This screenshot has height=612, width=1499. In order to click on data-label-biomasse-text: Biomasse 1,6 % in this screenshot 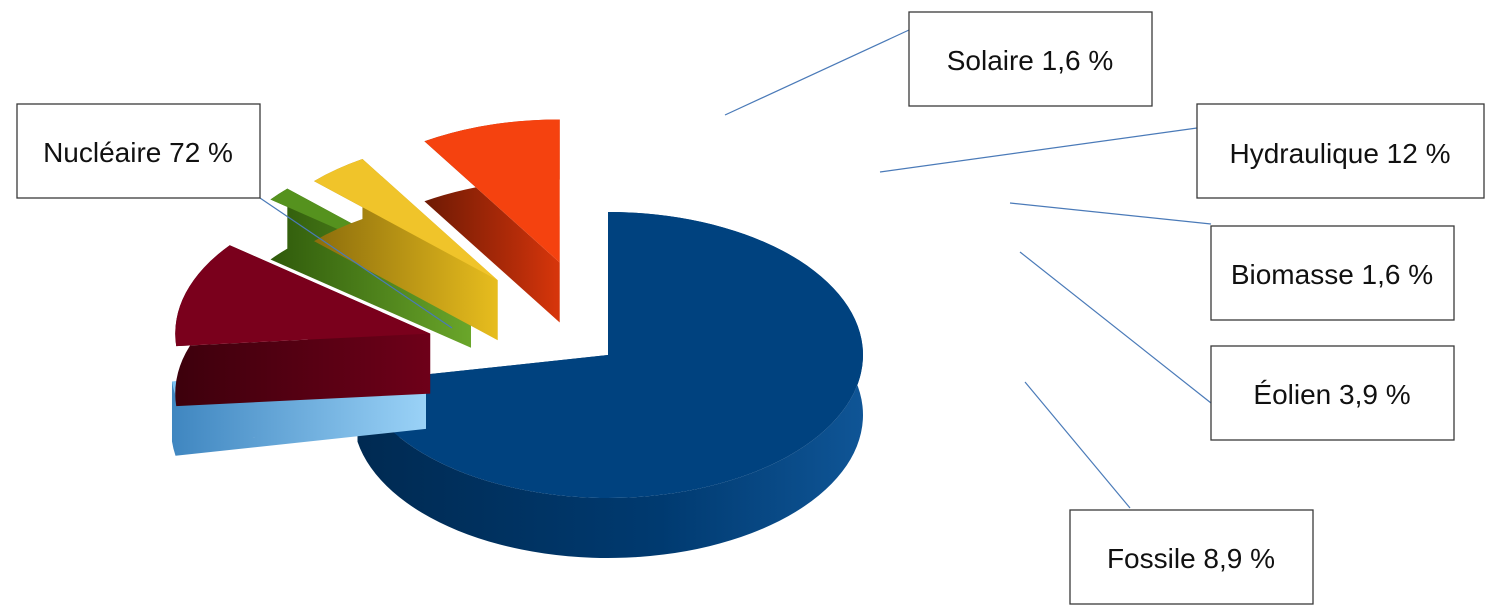, I will do `click(1332, 274)`.